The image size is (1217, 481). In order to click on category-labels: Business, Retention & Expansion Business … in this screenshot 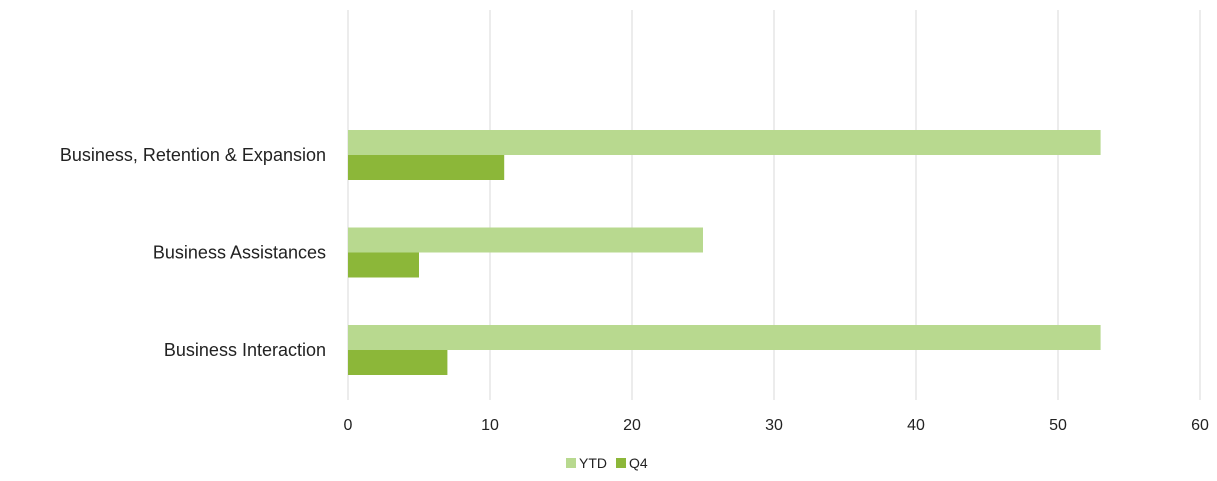, I will do `click(193, 252)`.